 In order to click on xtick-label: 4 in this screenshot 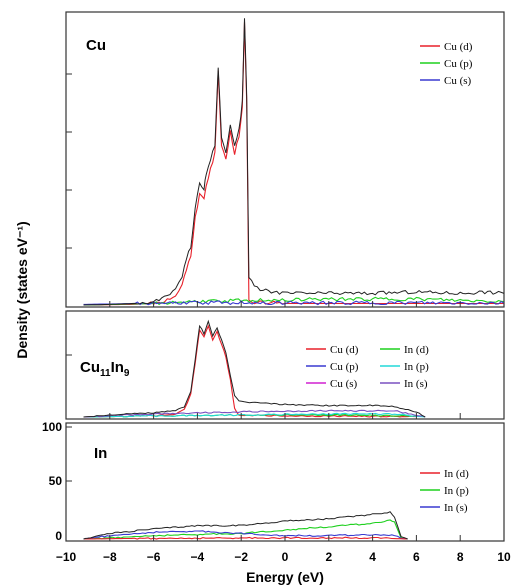, I will do `click(372, 557)`.